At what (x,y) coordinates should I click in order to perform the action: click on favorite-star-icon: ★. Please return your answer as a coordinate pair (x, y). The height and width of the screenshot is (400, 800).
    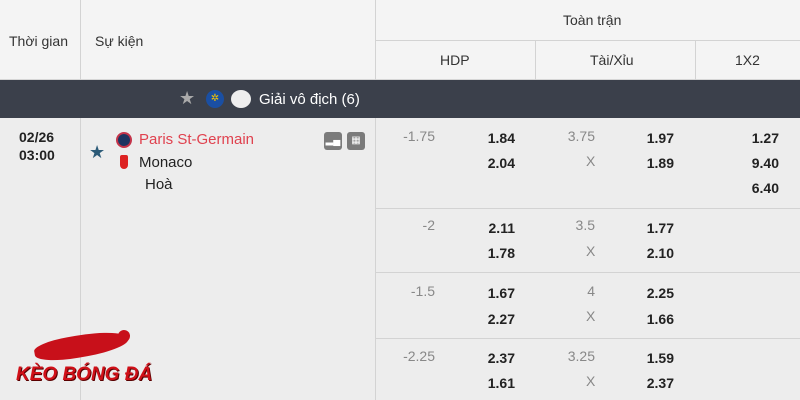
    Looking at the image, I should click on (97, 152).